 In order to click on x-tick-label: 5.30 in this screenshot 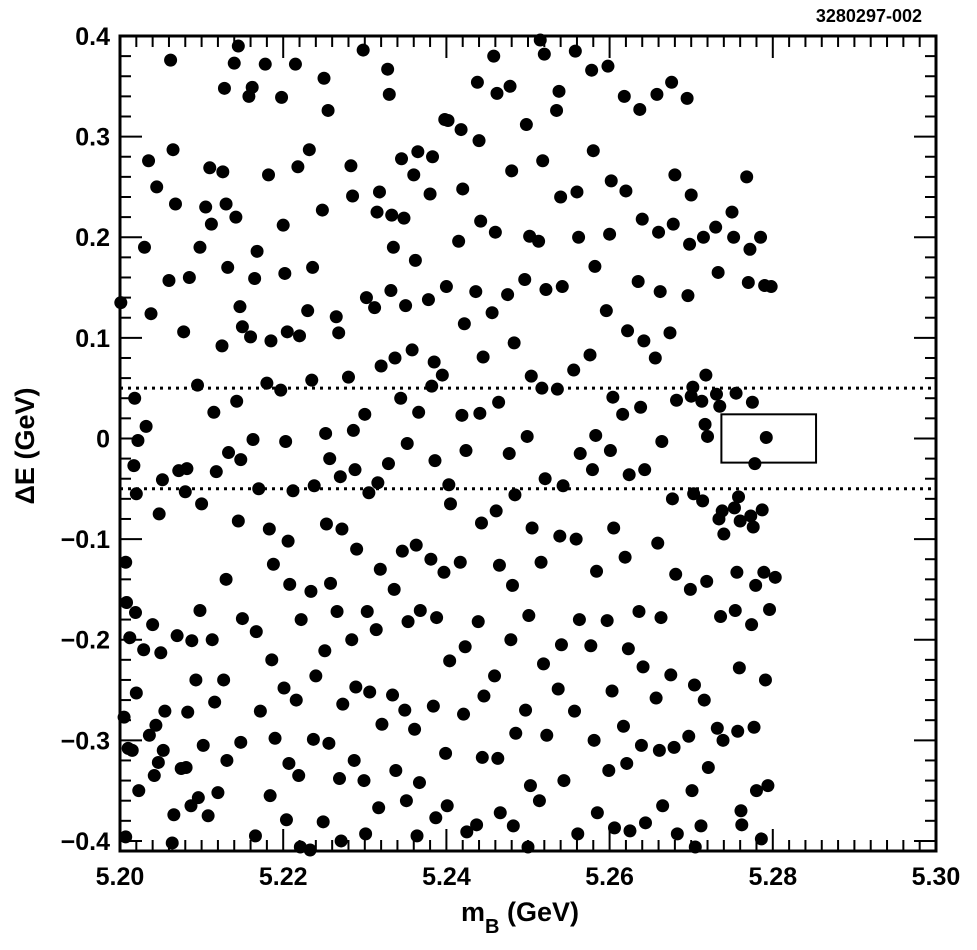, I will do `click(936, 877)`.